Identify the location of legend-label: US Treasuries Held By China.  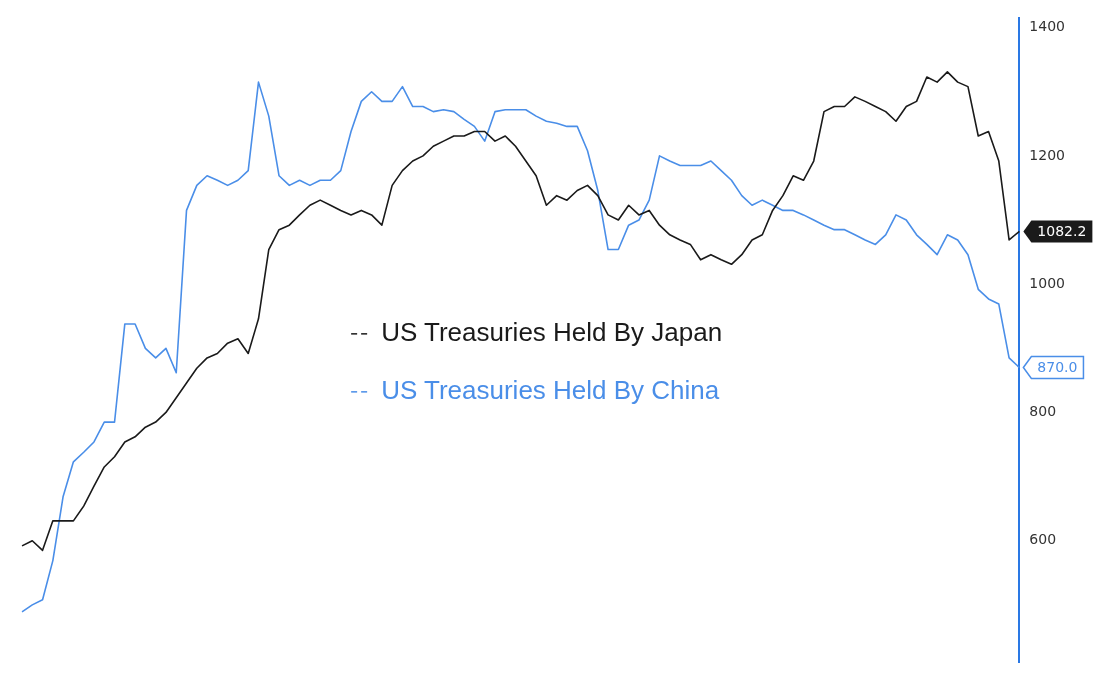
(550, 390).